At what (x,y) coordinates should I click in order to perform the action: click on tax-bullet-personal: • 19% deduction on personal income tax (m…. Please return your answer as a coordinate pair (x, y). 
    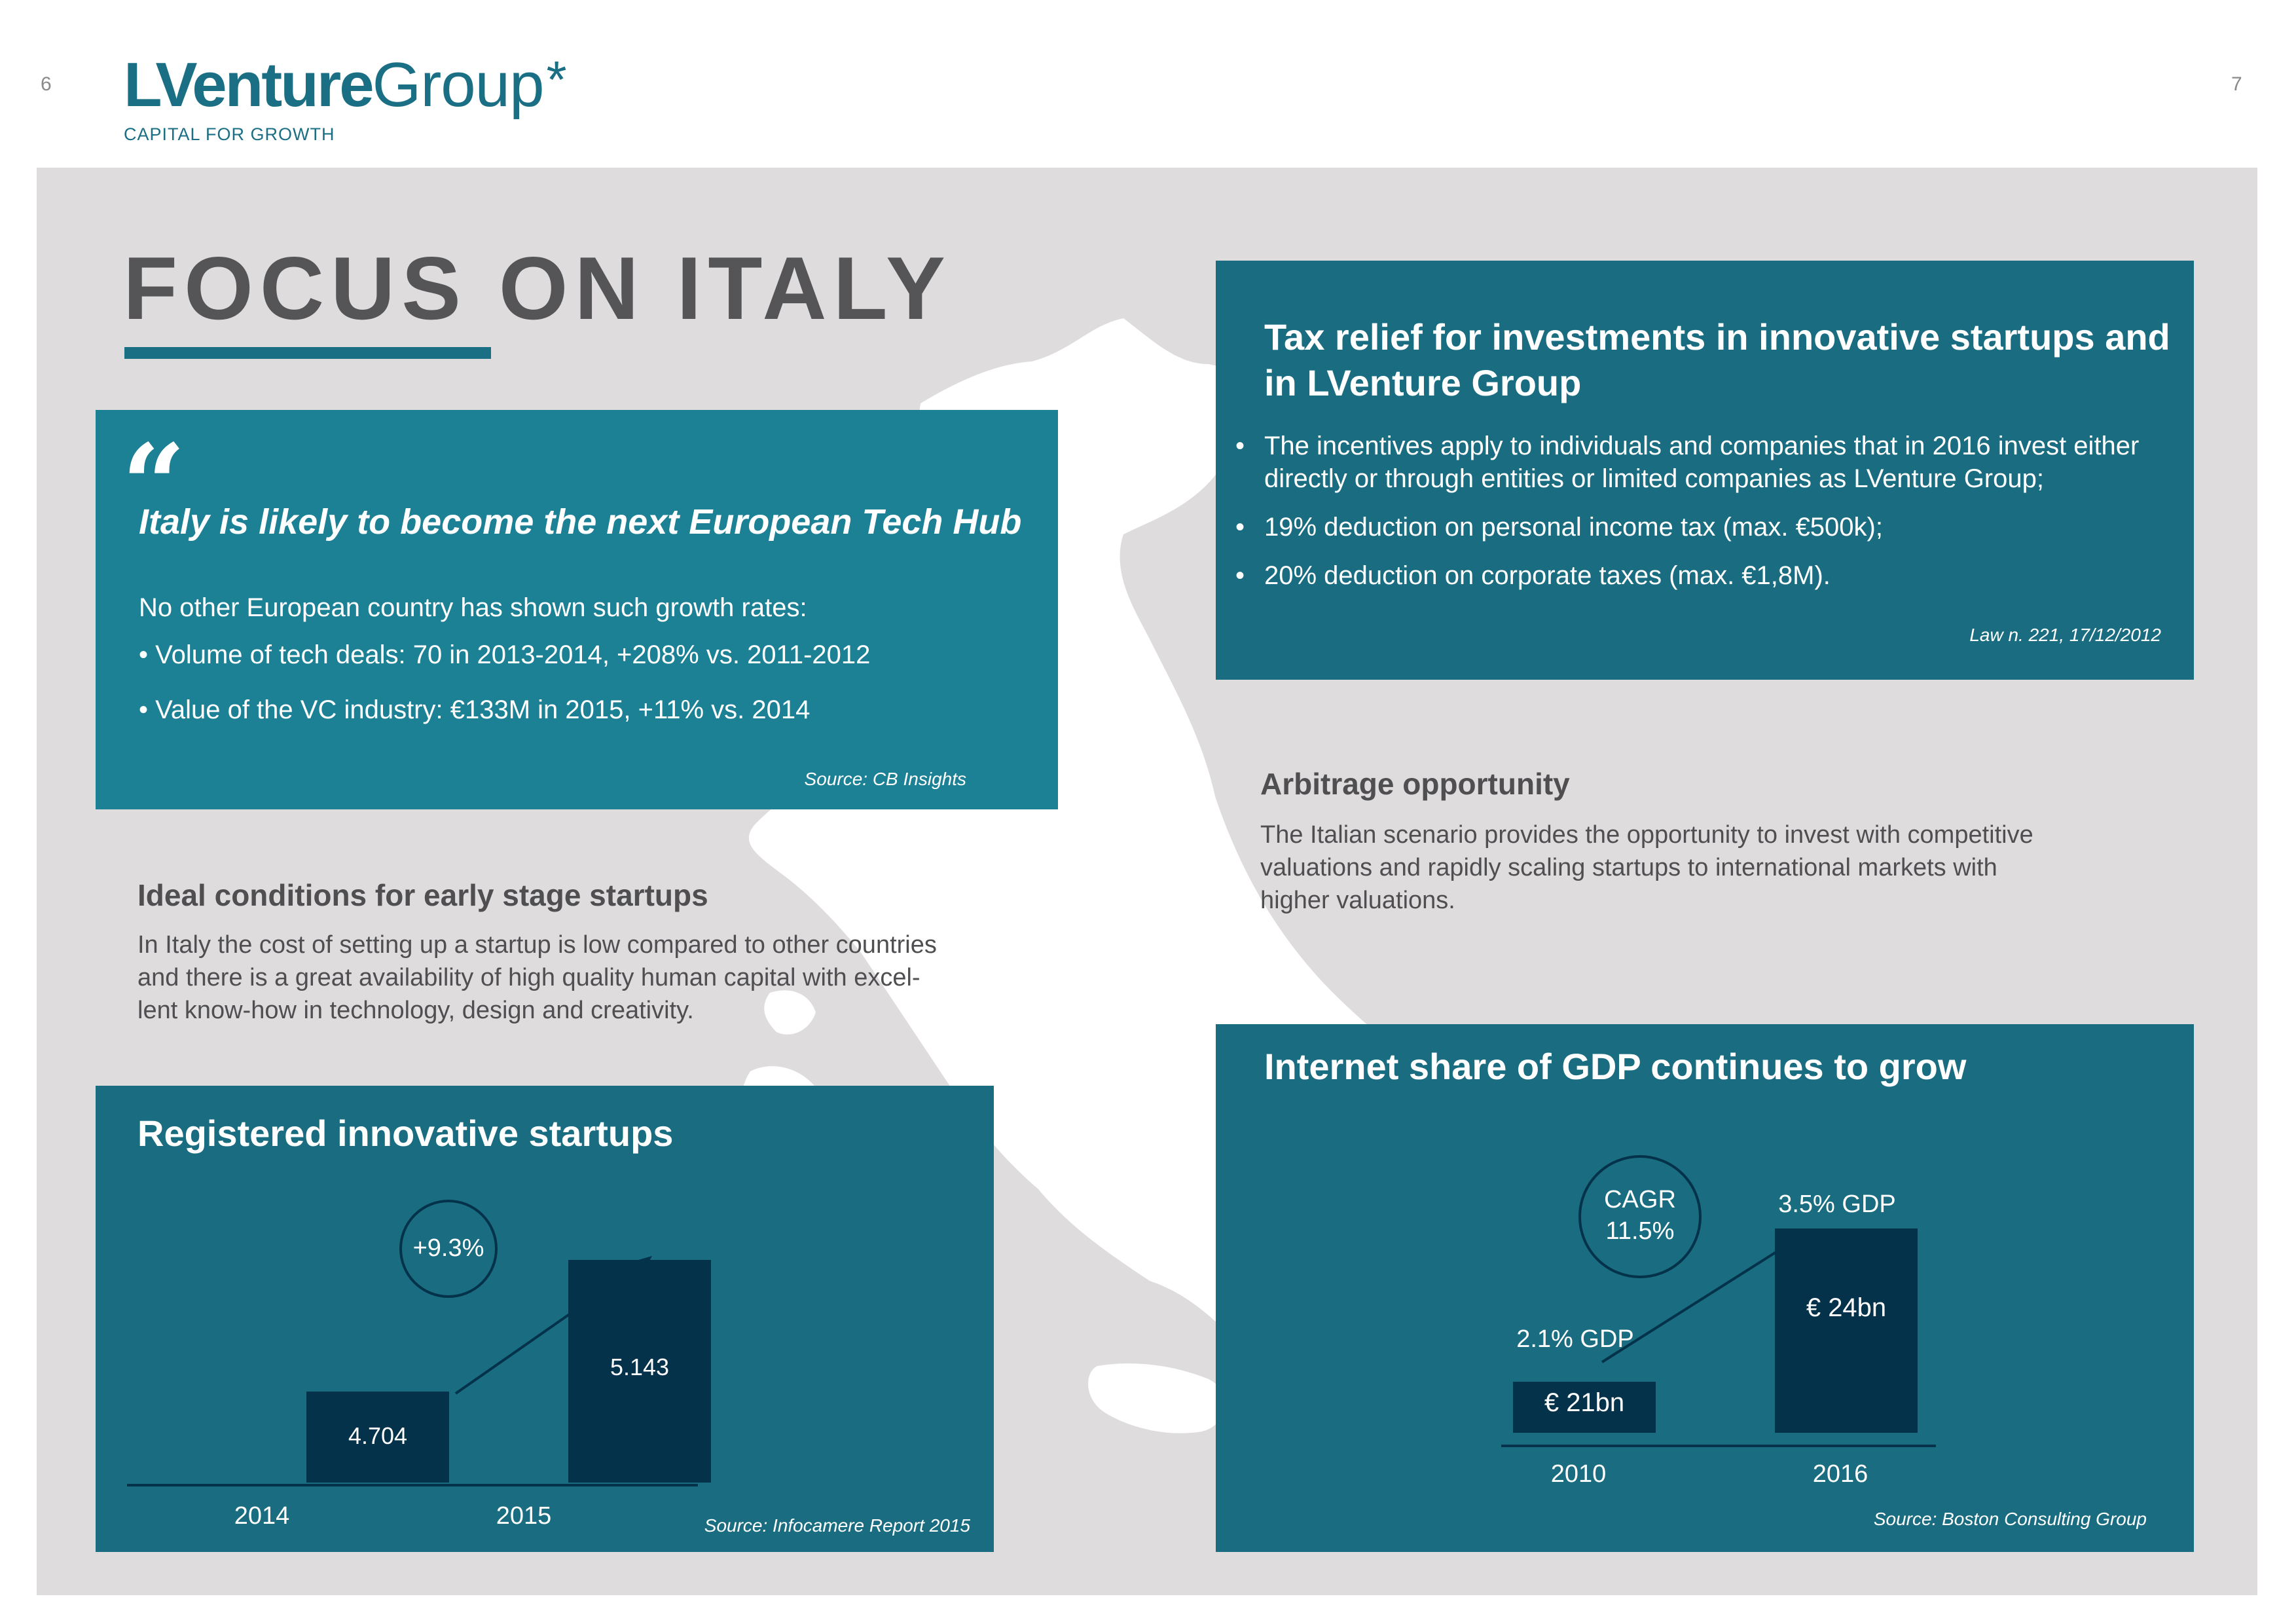
    Looking at the image, I should click on (1559, 527).